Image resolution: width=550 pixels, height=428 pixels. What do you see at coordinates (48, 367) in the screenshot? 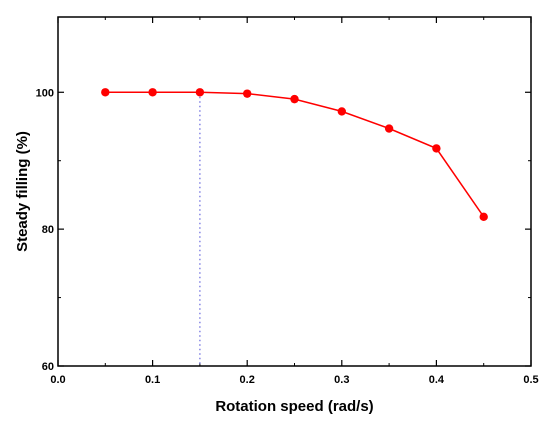
I see `y-tick-label: 60` at bounding box center [48, 367].